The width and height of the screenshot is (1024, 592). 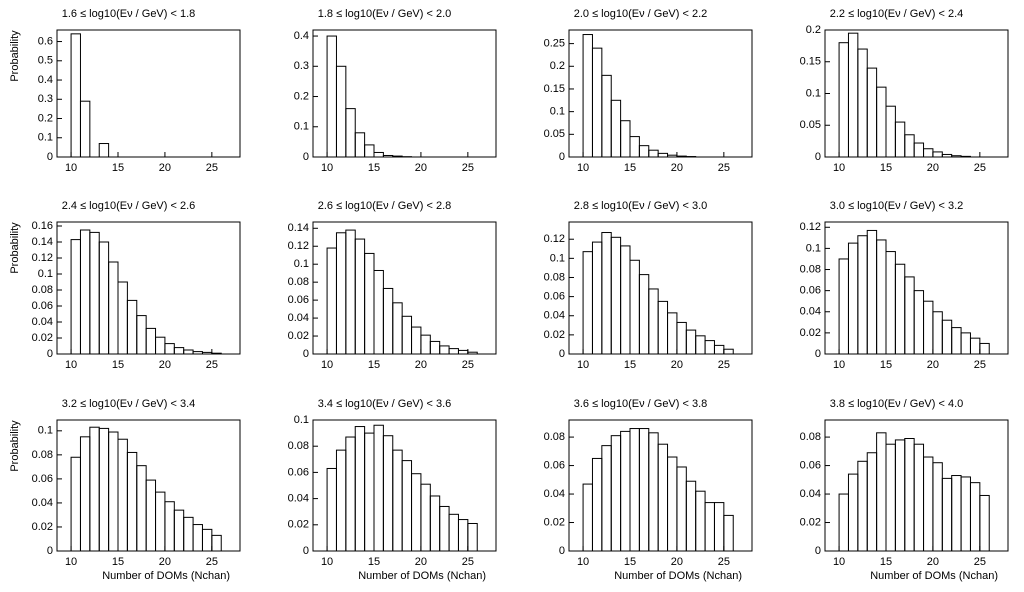 What do you see at coordinates (385, 206) in the screenshot?
I see `panel-title: 2.6 ≤ log10(Eν / GeV) < 2.8` at bounding box center [385, 206].